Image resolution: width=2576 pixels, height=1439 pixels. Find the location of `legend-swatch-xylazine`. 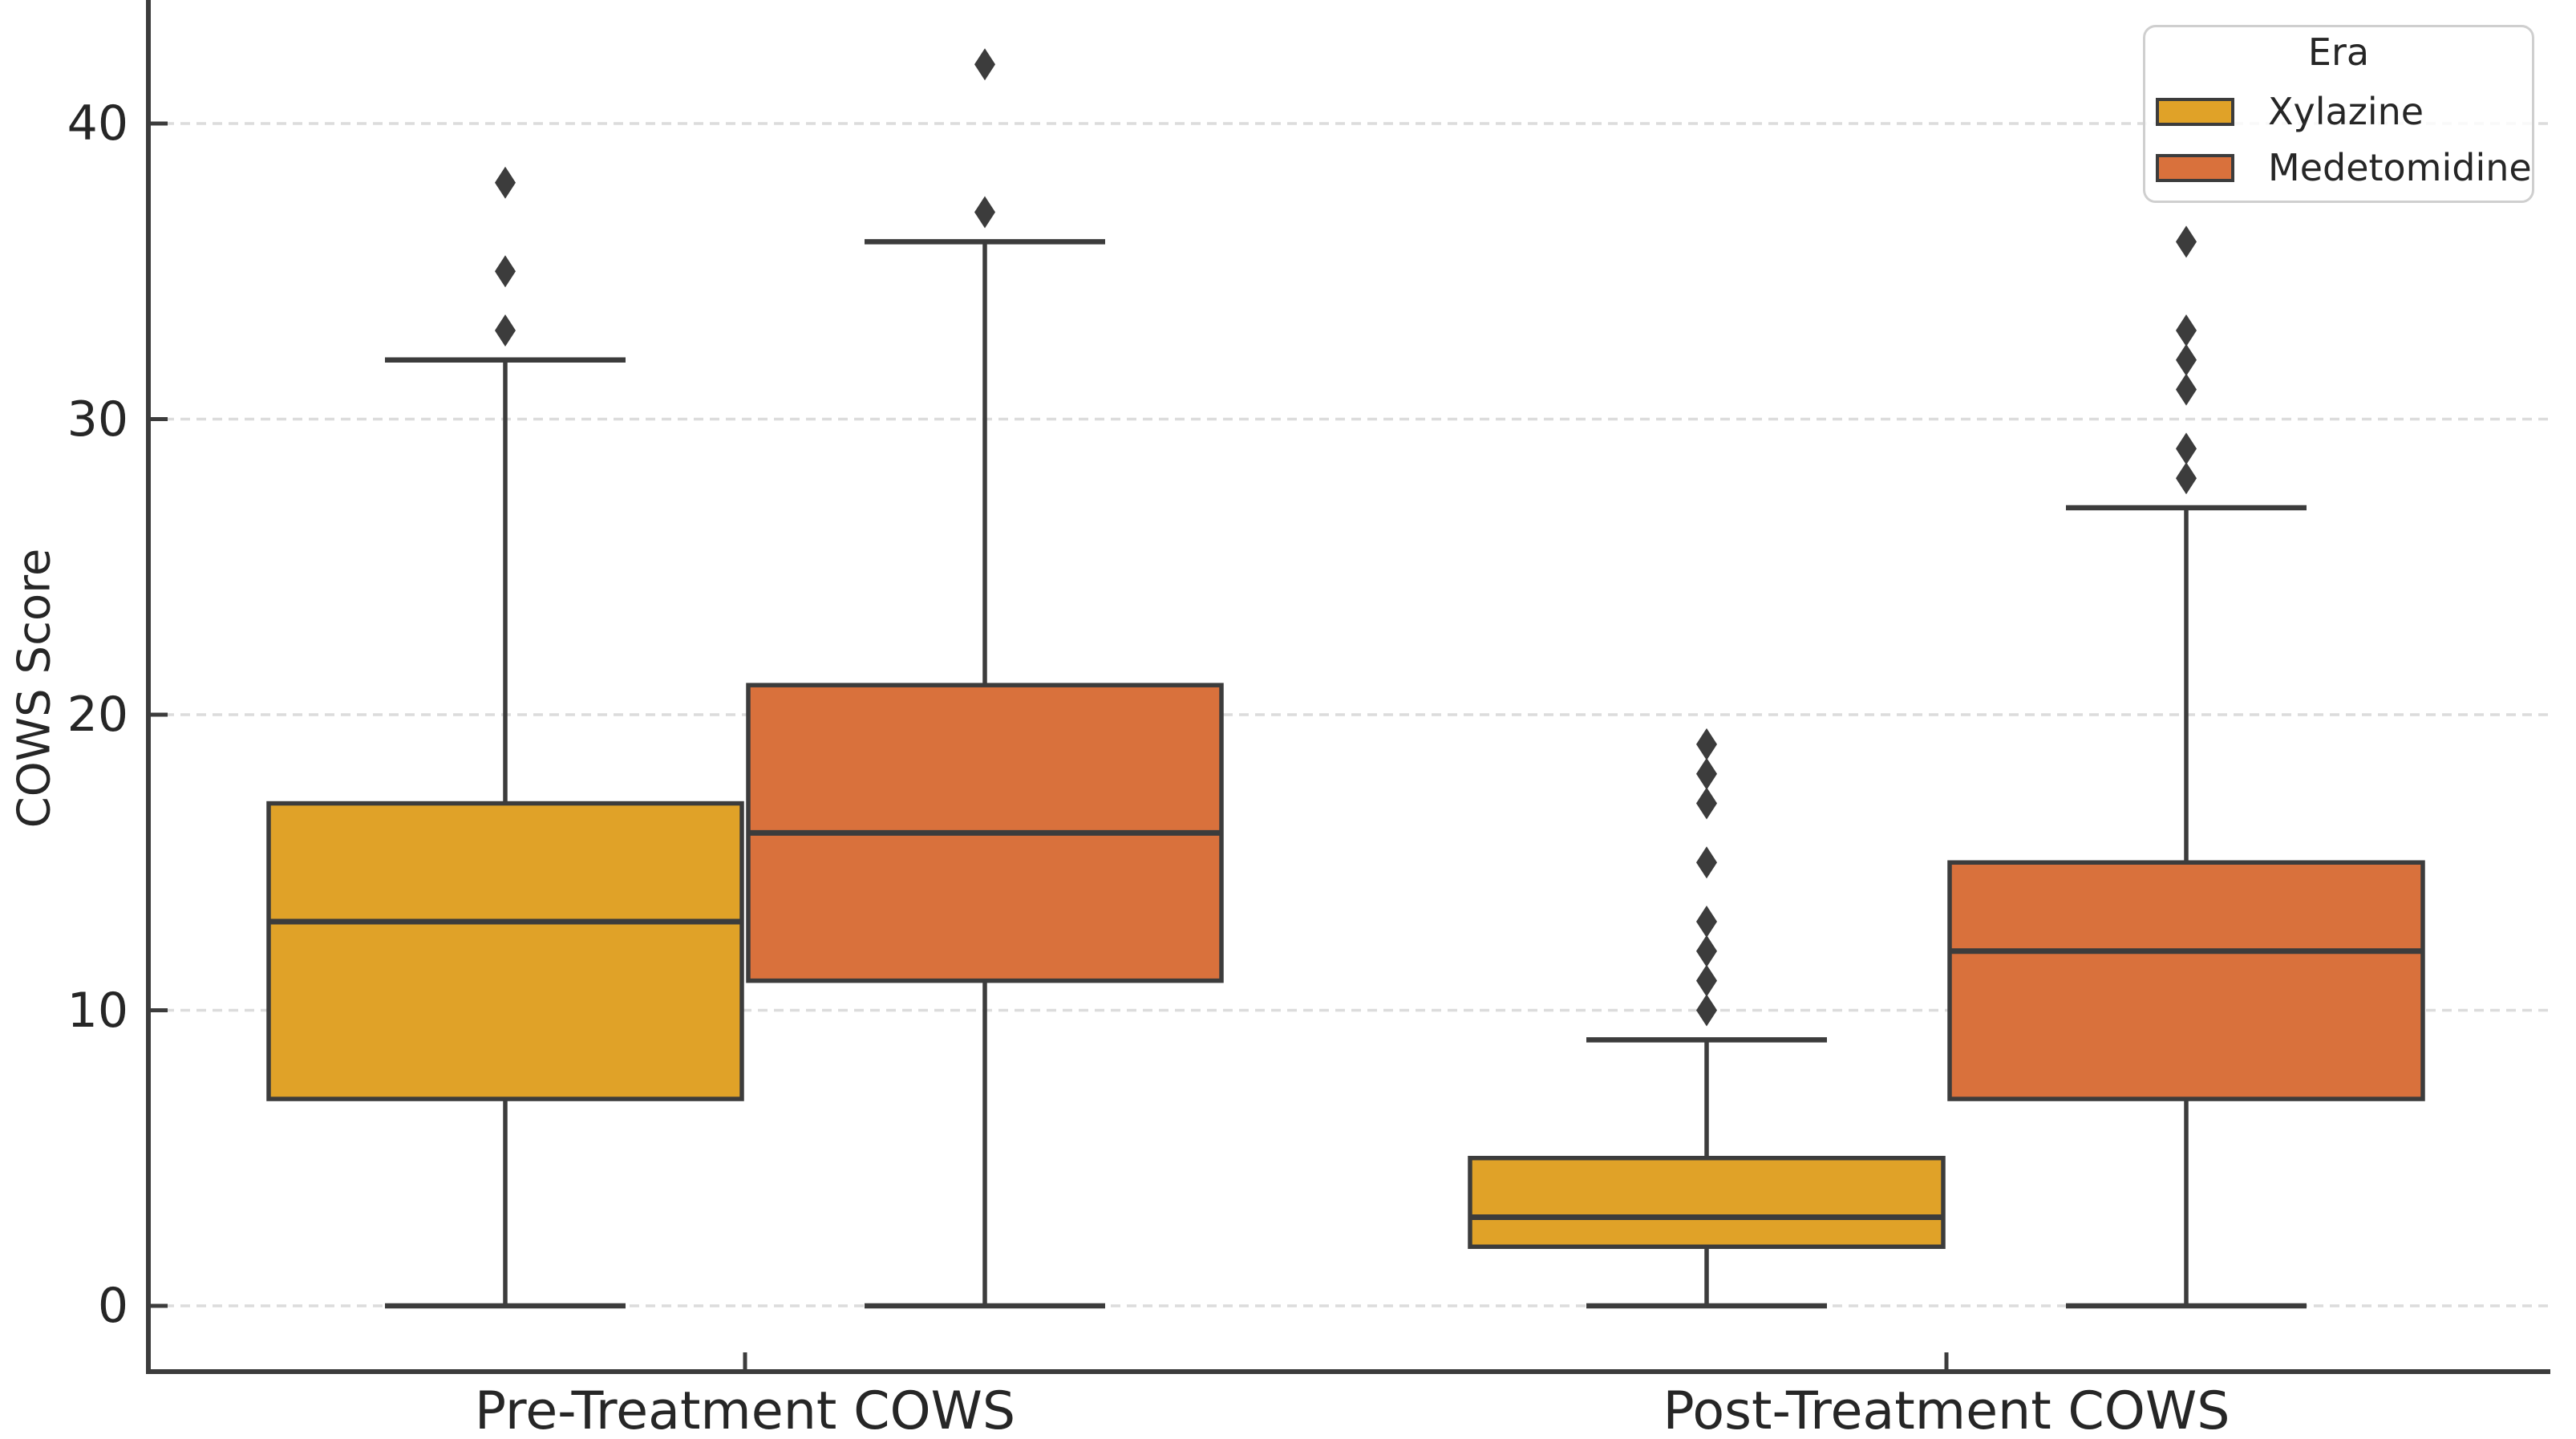

legend-swatch-xylazine is located at coordinates (2195, 111).